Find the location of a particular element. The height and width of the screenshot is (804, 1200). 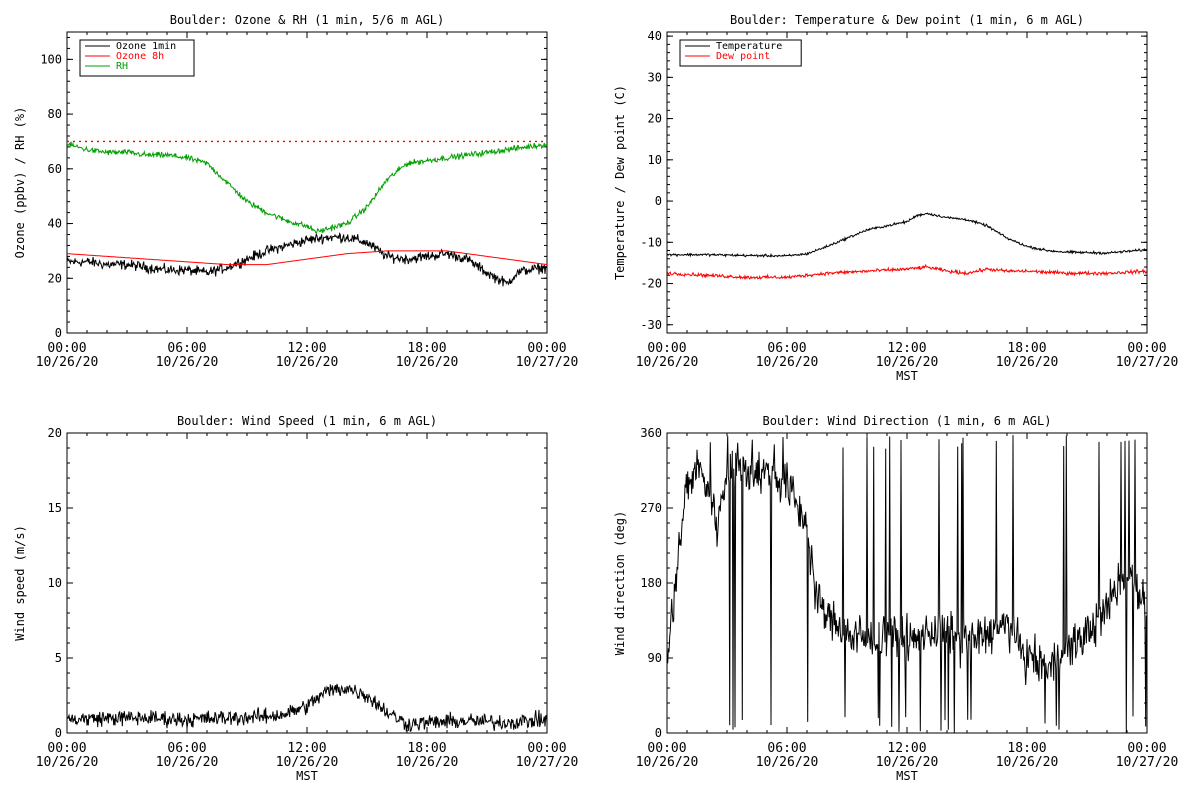

y-axis-label: Ozone (ppbv) / RH (%) is located at coordinates (20, 183).